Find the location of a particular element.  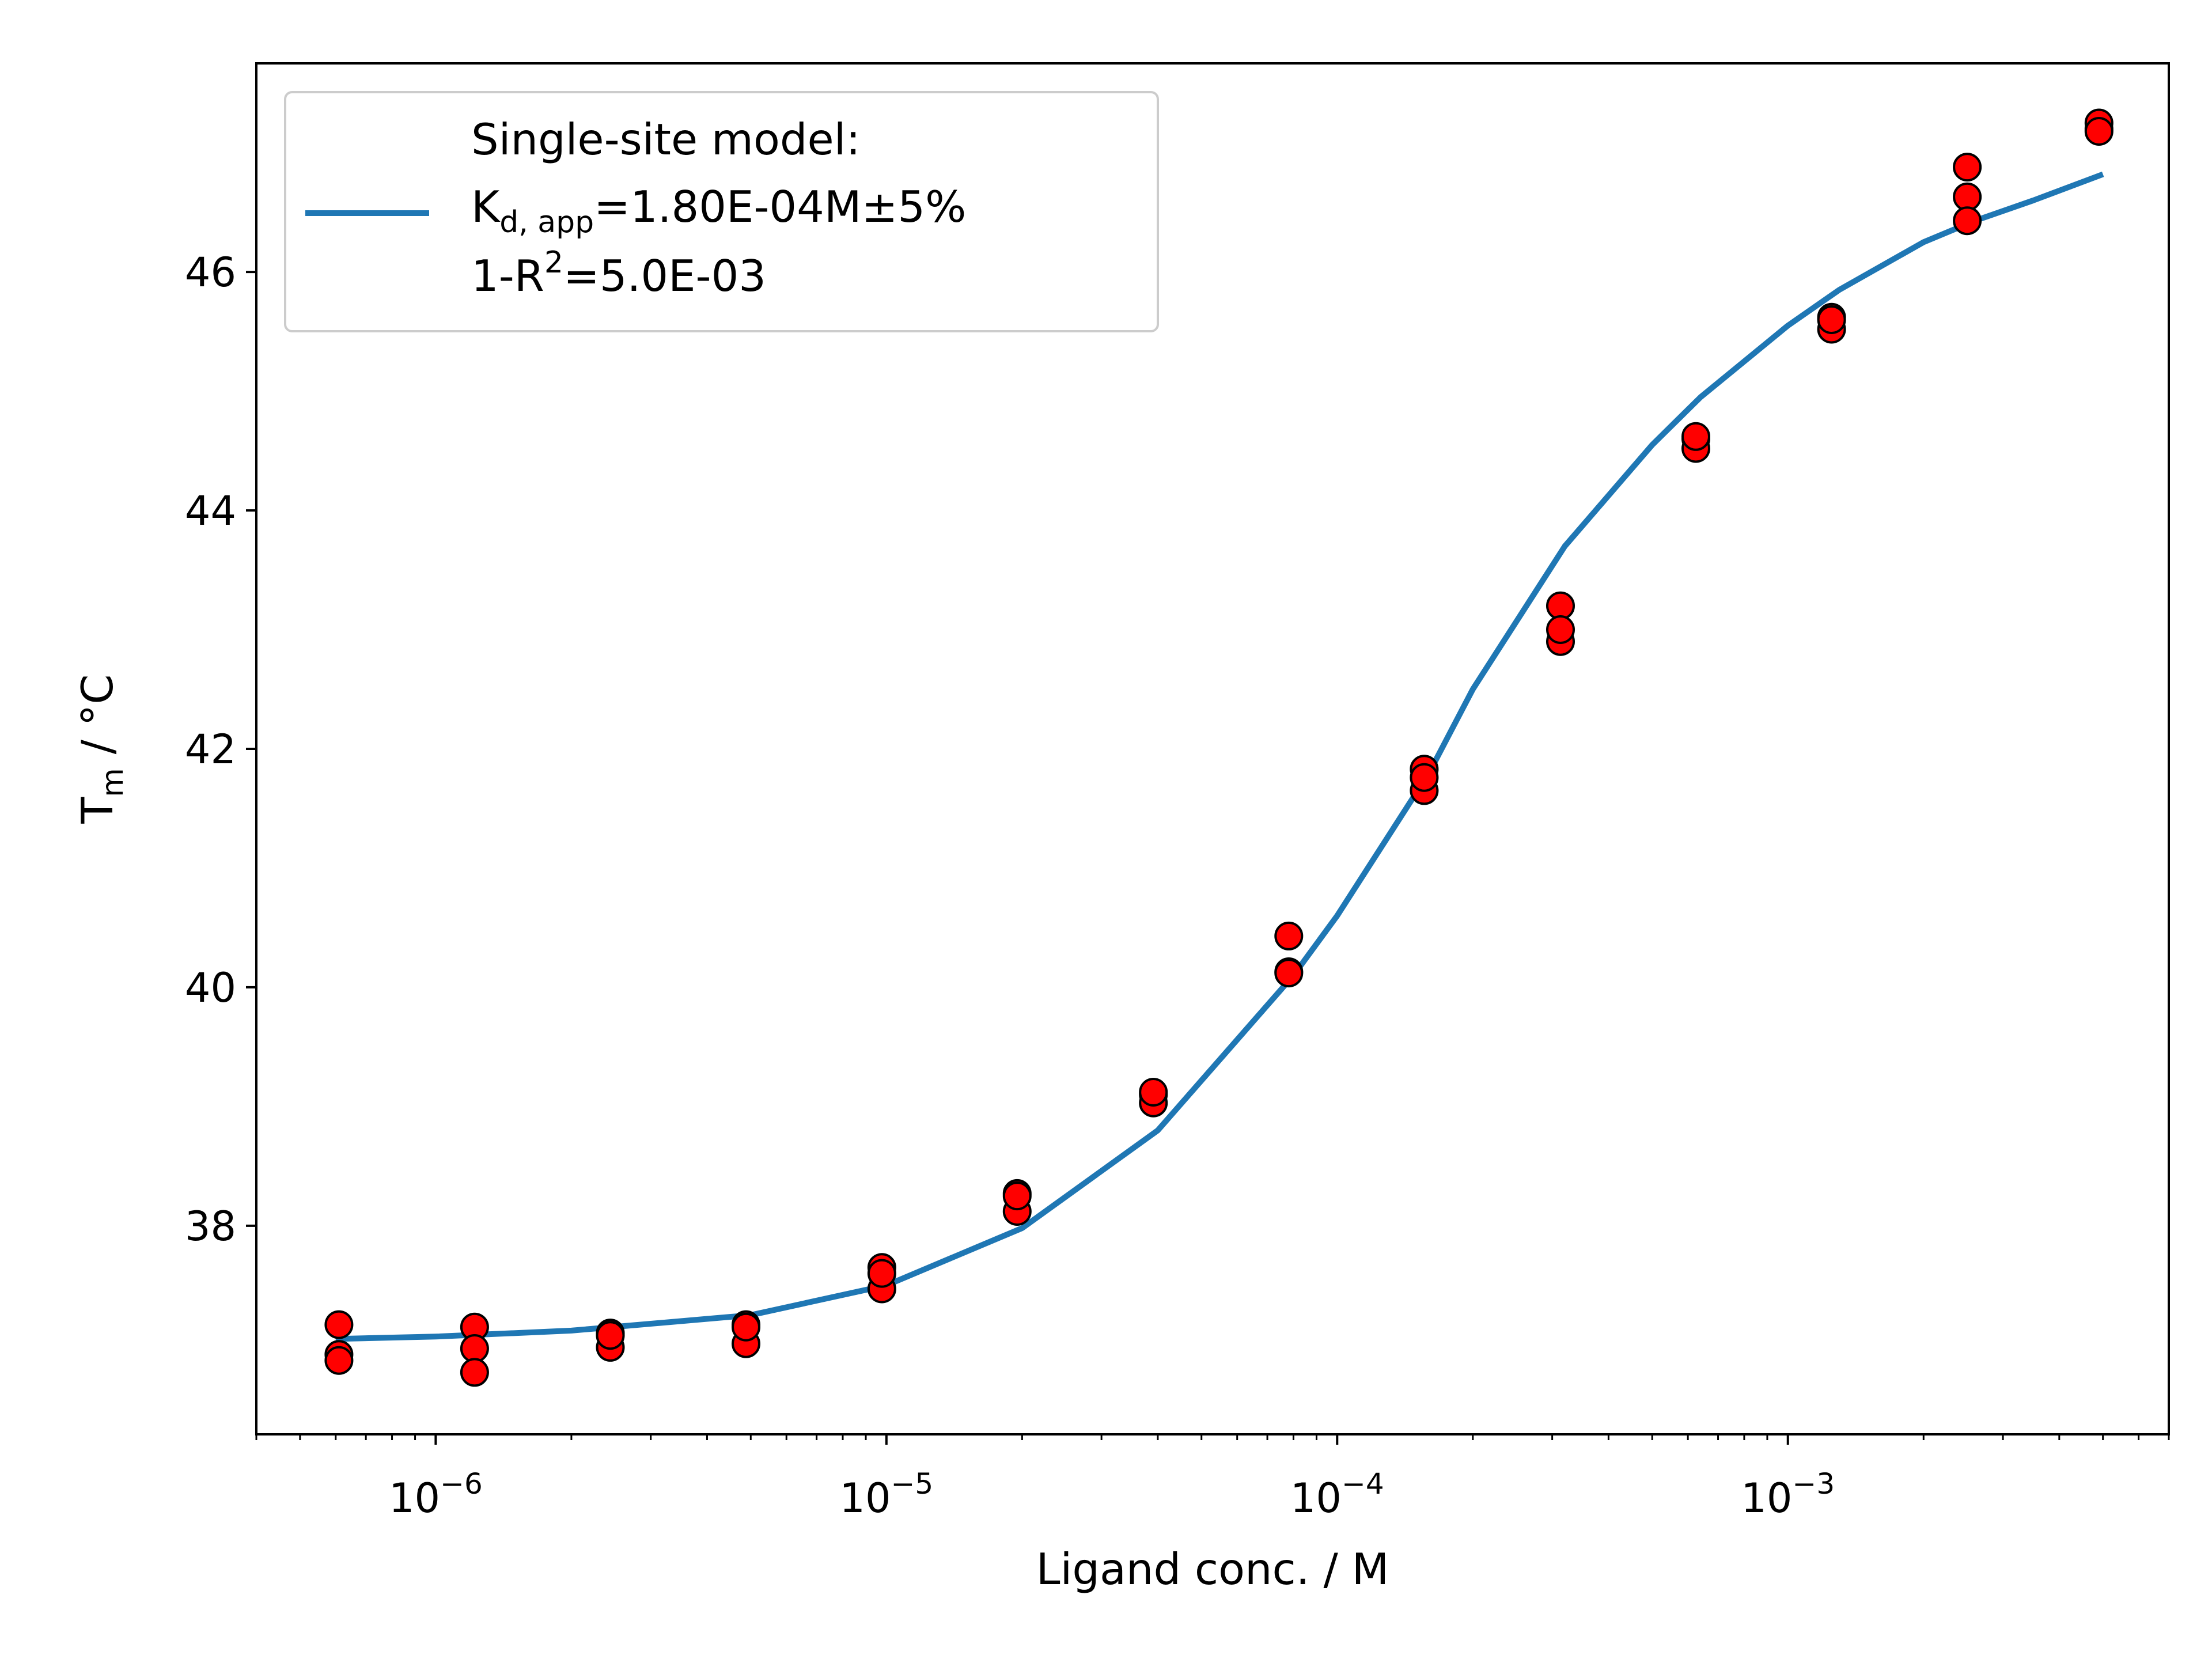

legend-box is located at coordinates (721, 211).